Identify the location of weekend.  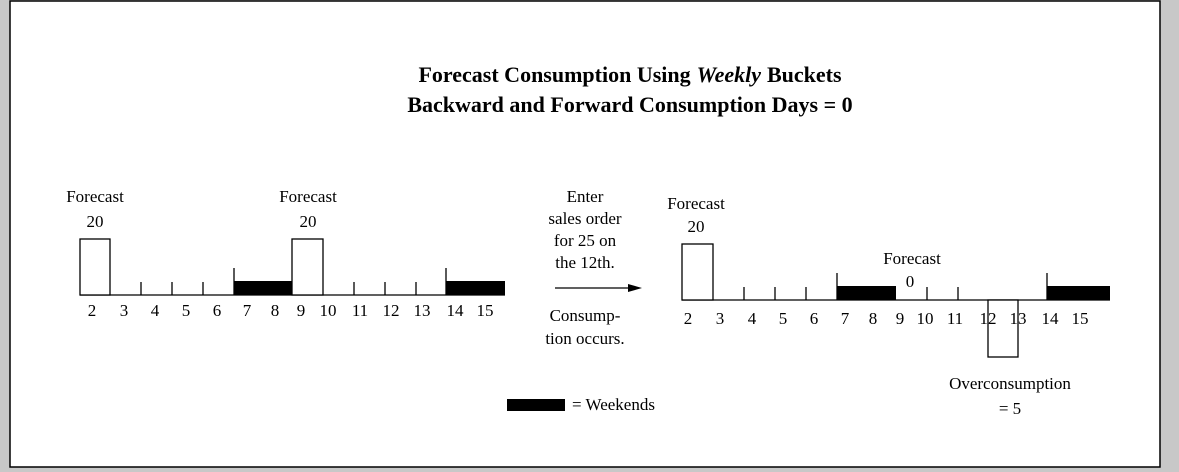
(263, 288).